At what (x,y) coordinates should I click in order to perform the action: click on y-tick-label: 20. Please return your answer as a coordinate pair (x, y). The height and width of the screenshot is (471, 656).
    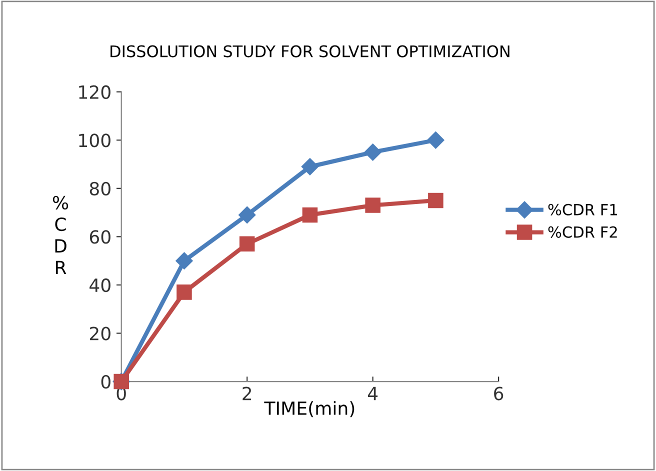
    Looking at the image, I should click on (100, 333).